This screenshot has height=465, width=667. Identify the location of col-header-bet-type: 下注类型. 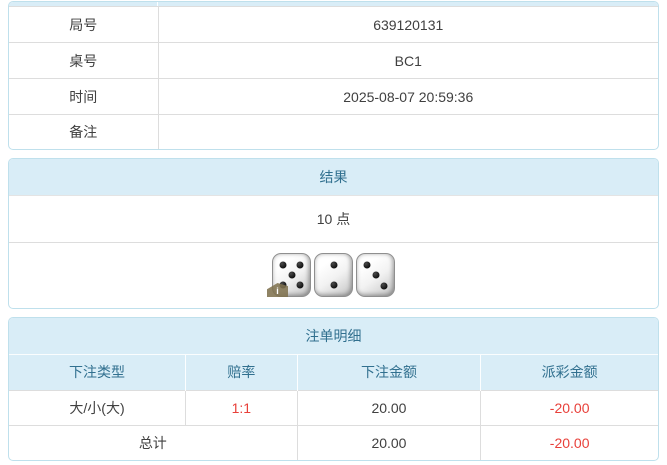
(97, 371).